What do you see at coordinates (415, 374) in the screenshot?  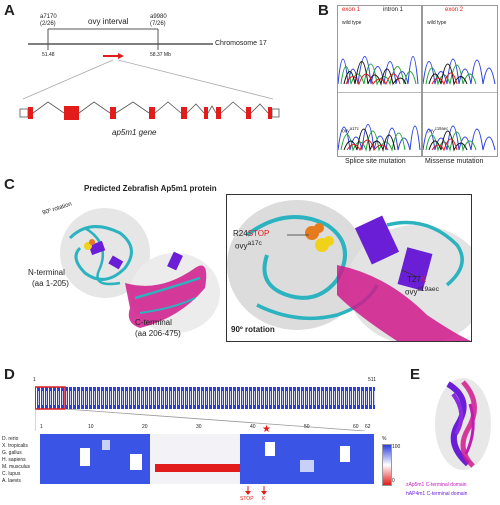 I see `panel-e-label: E` at bounding box center [415, 374].